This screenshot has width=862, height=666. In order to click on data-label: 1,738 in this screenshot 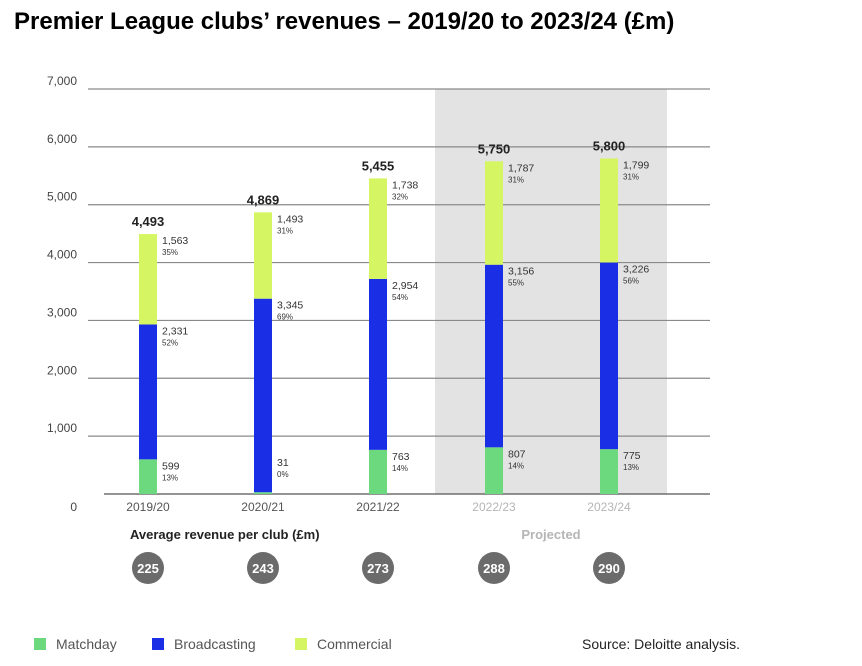, I will do `click(405, 185)`.